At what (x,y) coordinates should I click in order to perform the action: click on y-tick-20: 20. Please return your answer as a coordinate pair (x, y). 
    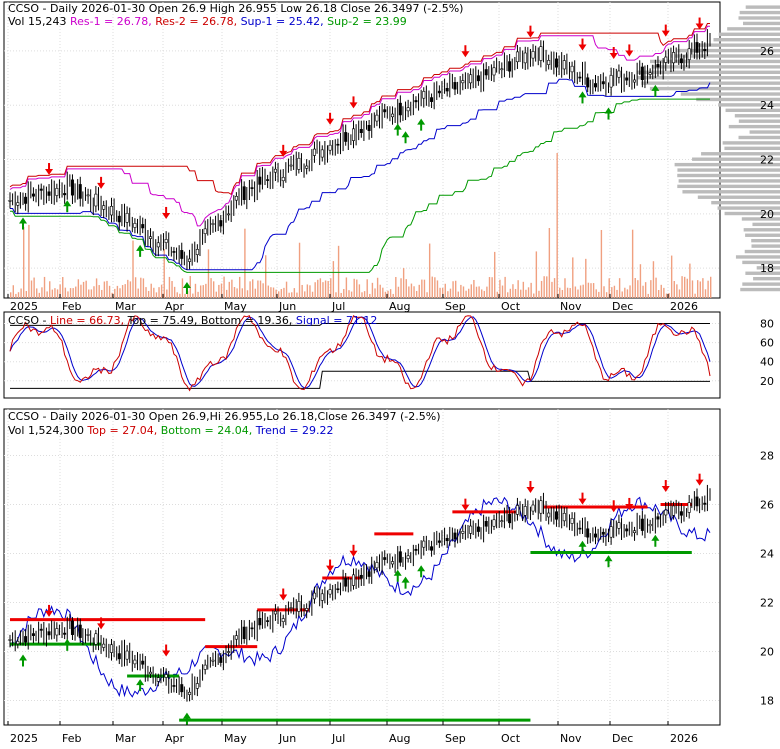
    Looking at the image, I should click on (767, 381).